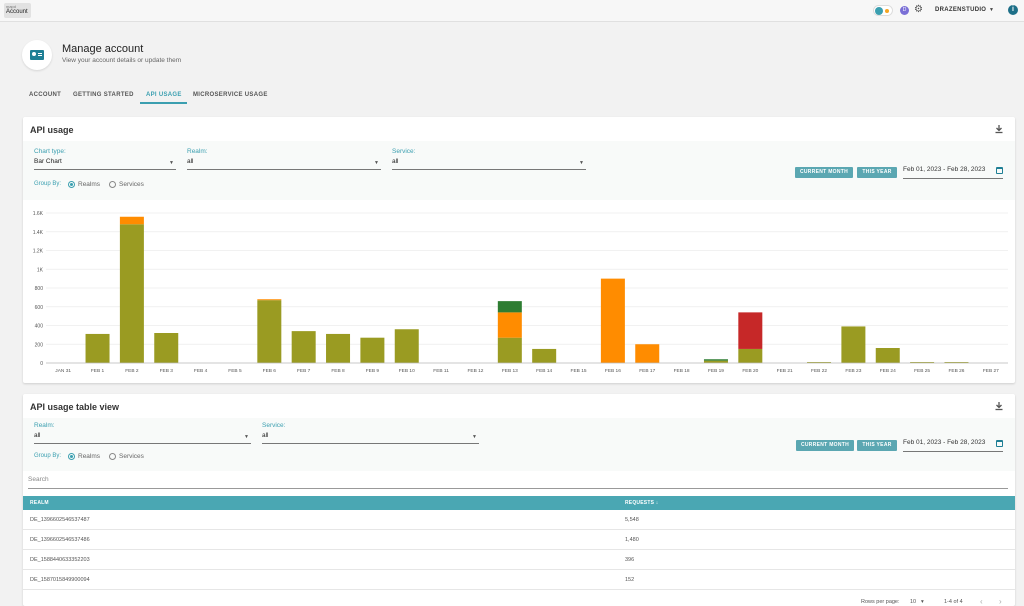 The width and height of the screenshot is (1024, 606). Describe the element at coordinates (647, 371) in the screenshot. I see `x-tick-label: FEB 17` at that location.